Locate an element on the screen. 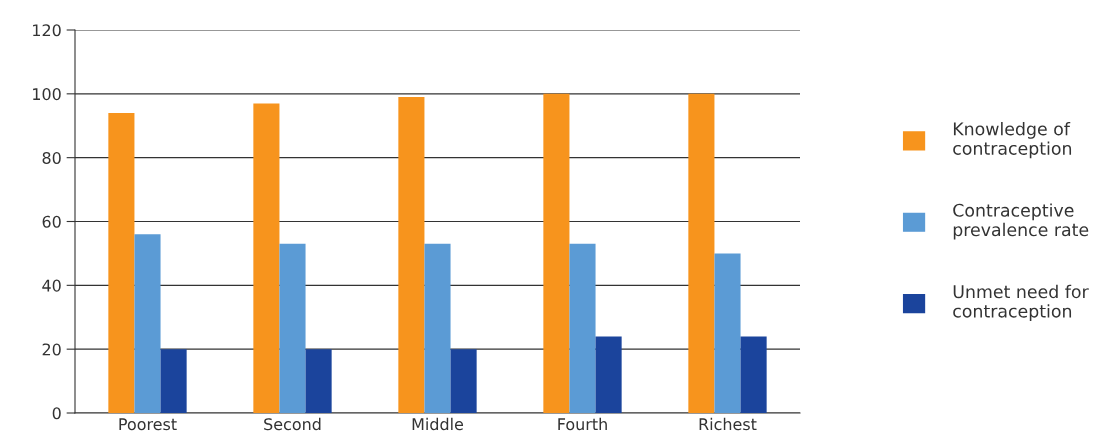 This screenshot has width=1117, height=443. x-tick-label: Richest is located at coordinates (728, 424).